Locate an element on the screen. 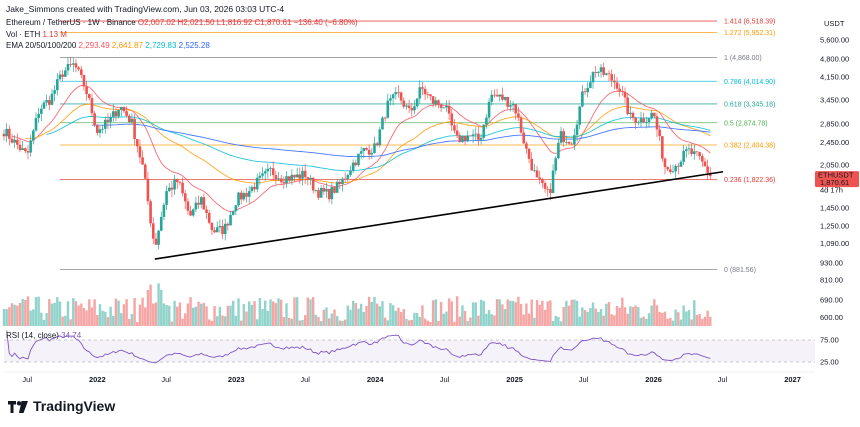 This screenshot has width=860, height=427. price-axis-currency: USDT is located at coordinates (834, 23).